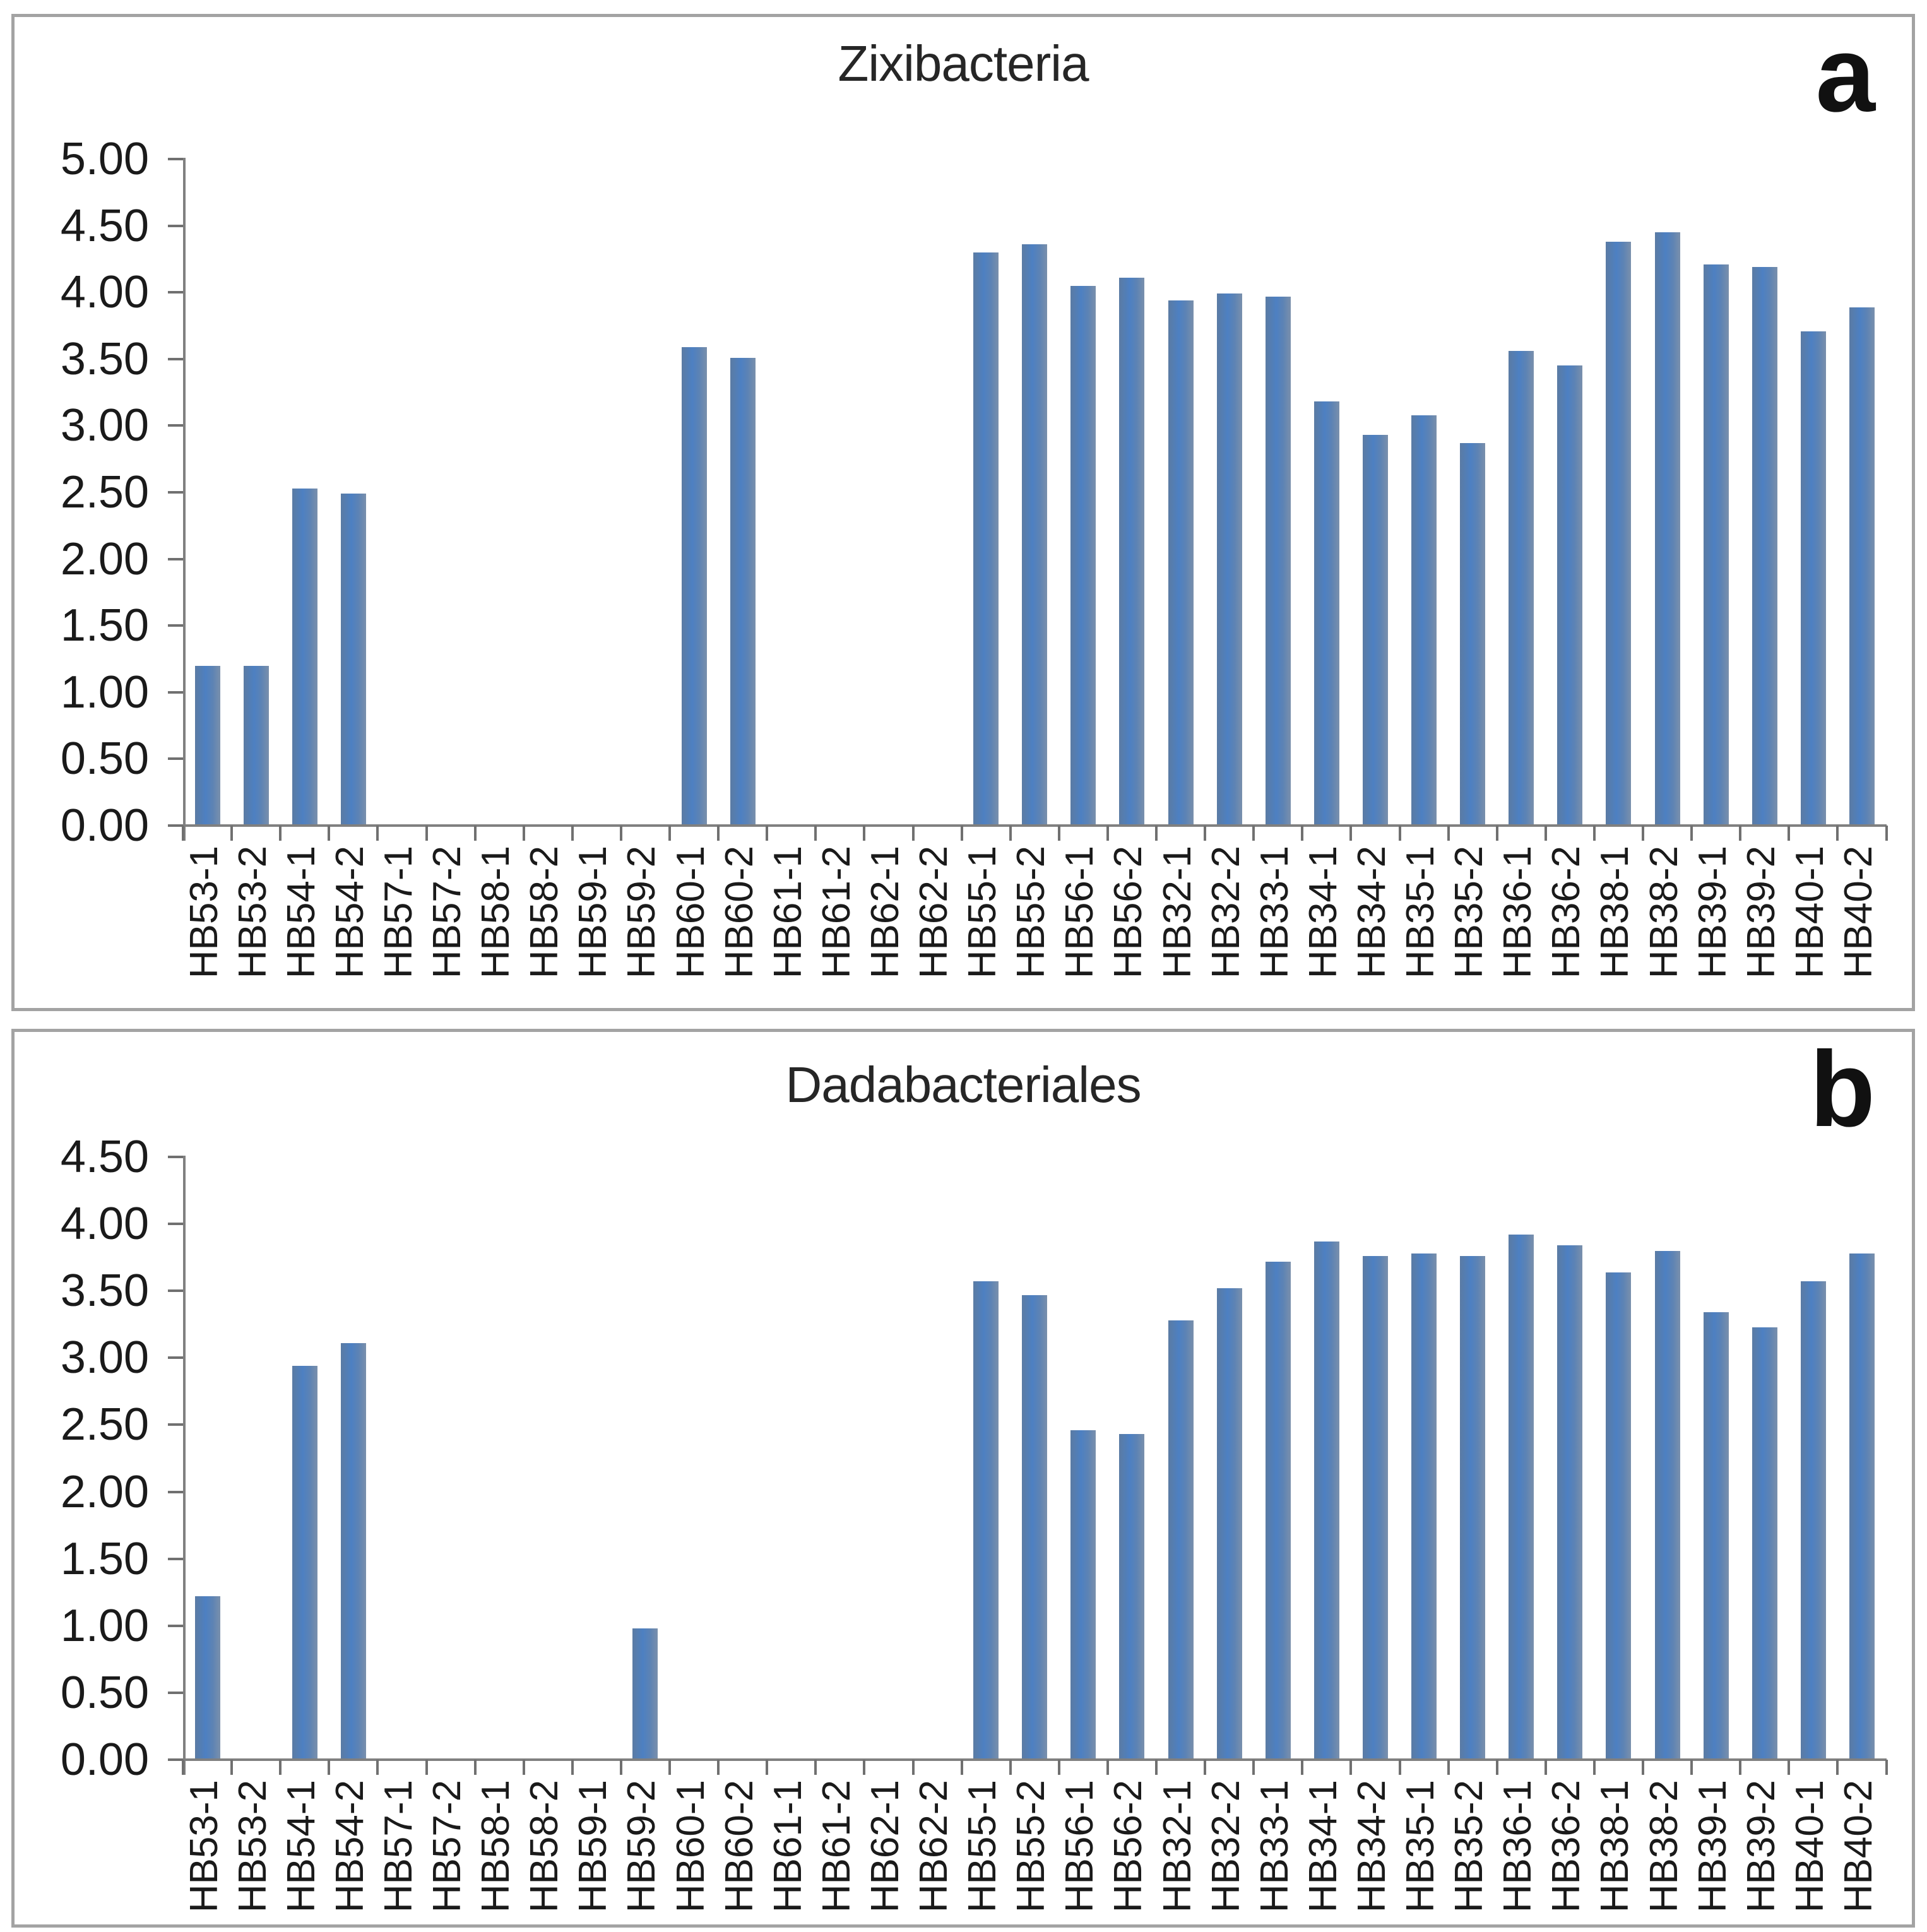 The height and width of the screenshot is (1932, 1927). Describe the element at coordinates (105, 1760) in the screenshot. I see `y-tick-label: 0.00` at that location.